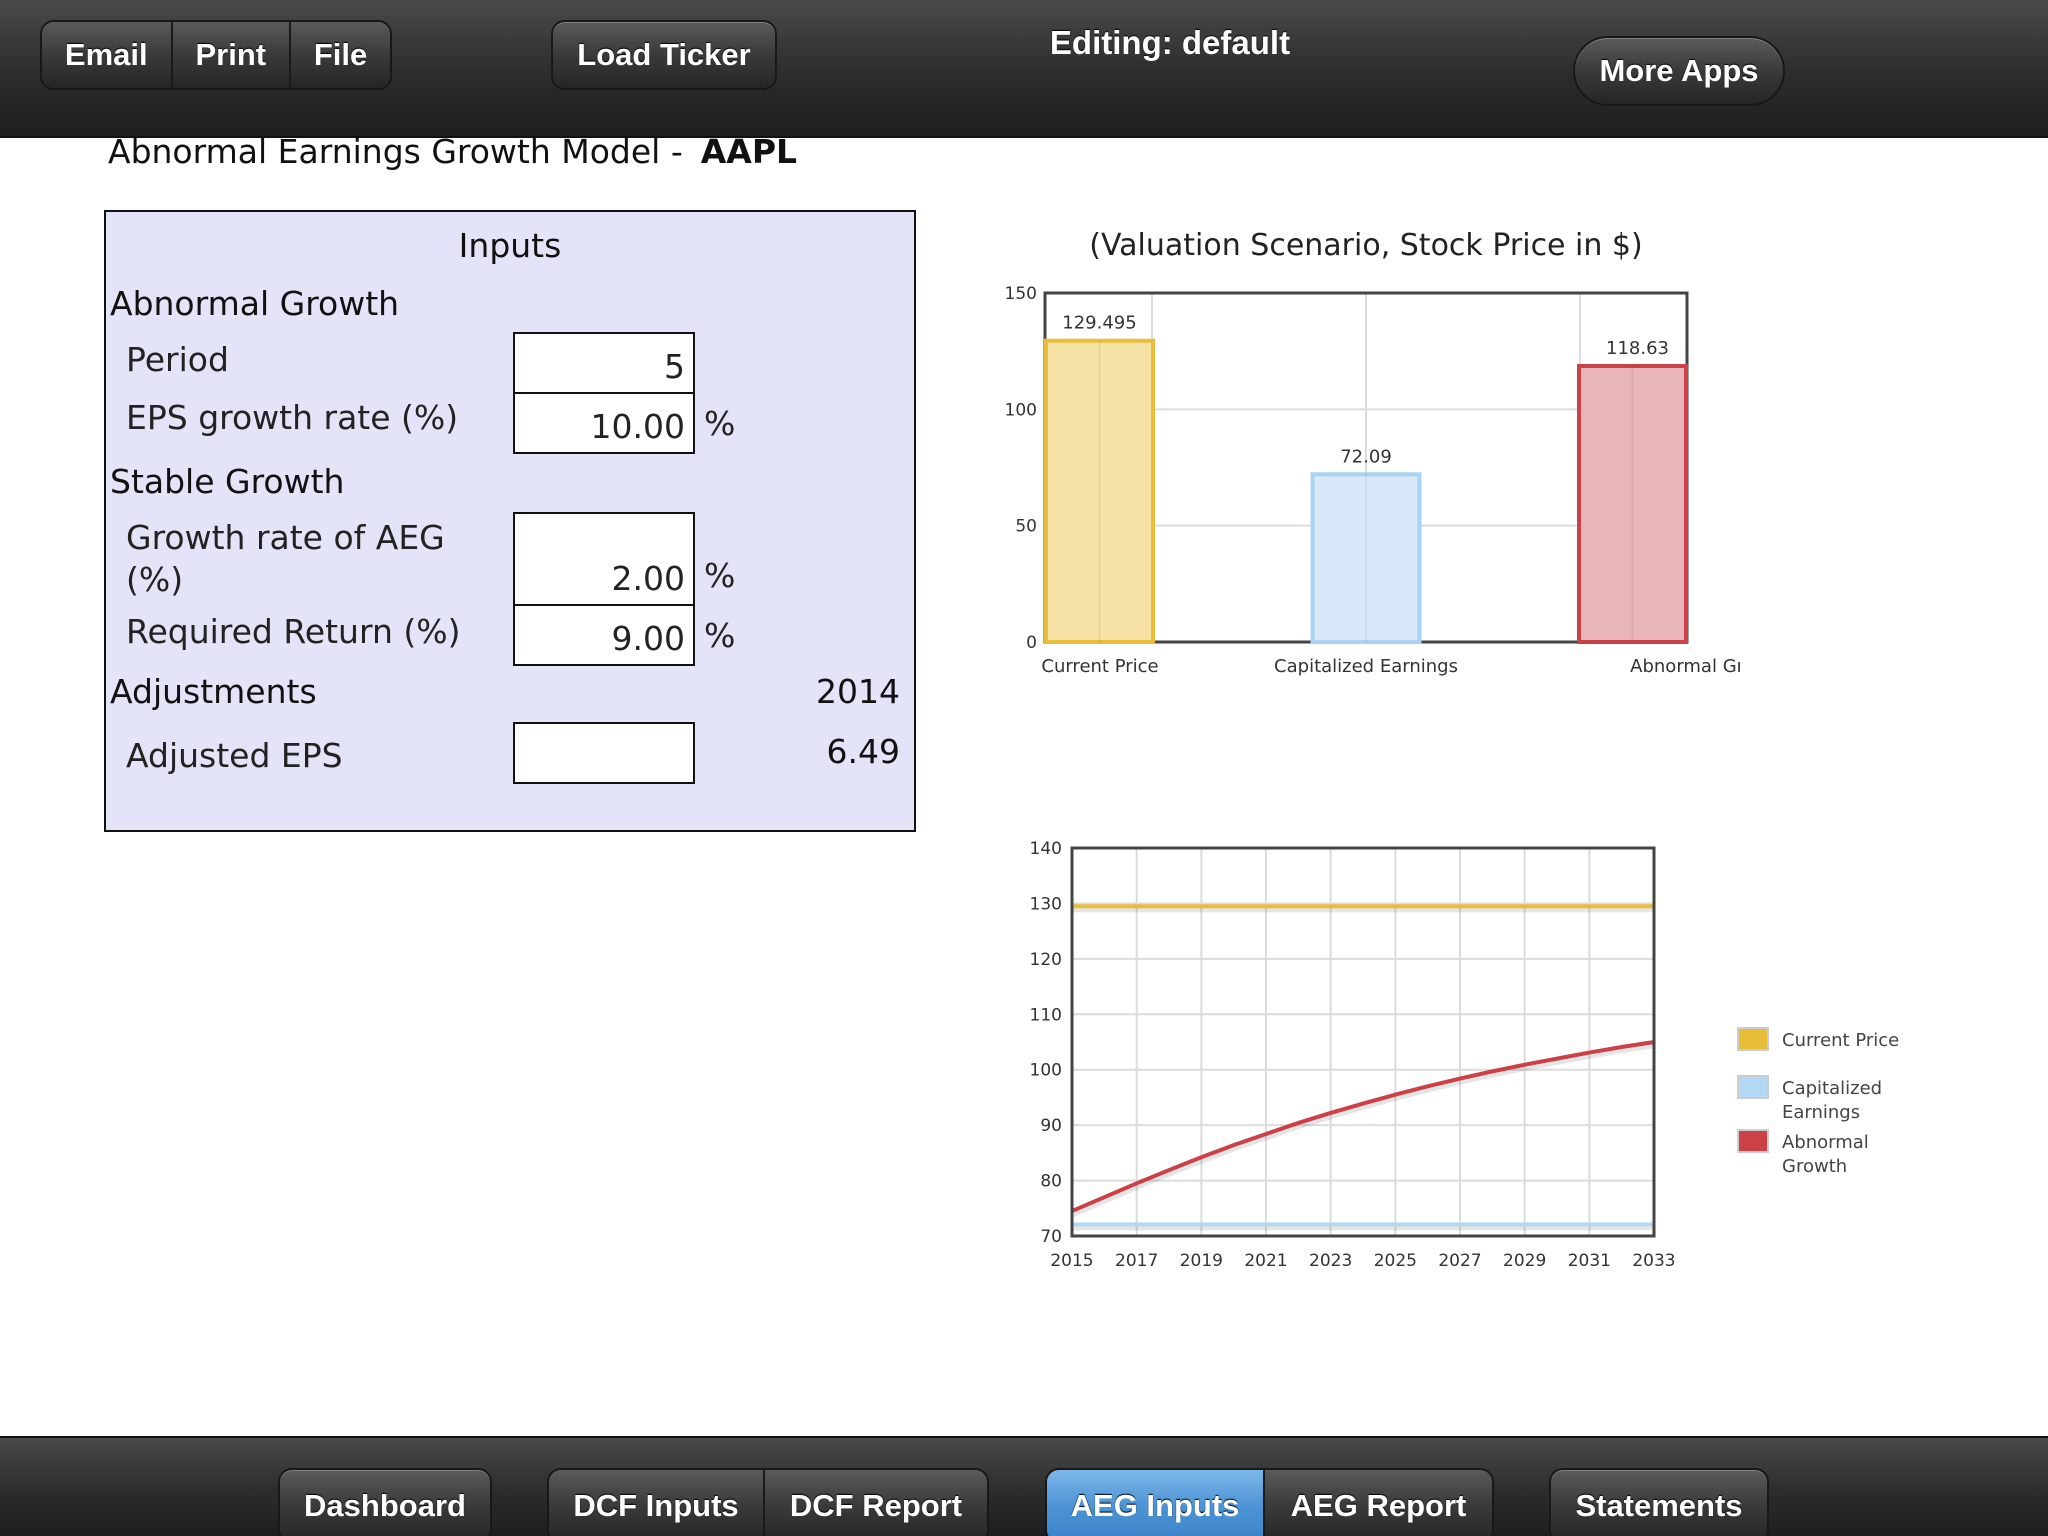 The image size is (2048, 1536). What do you see at coordinates (1679, 71) in the screenshot?
I see `more-apps-button: More Apps` at bounding box center [1679, 71].